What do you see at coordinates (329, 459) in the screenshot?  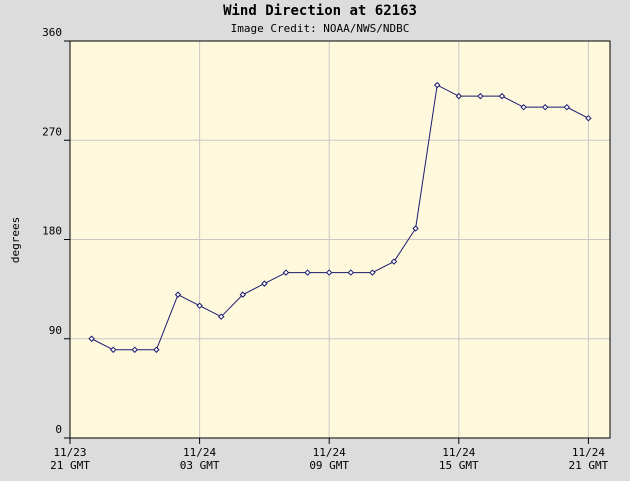 I see `x-tick-label: 11/24 09 GMT` at bounding box center [329, 459].